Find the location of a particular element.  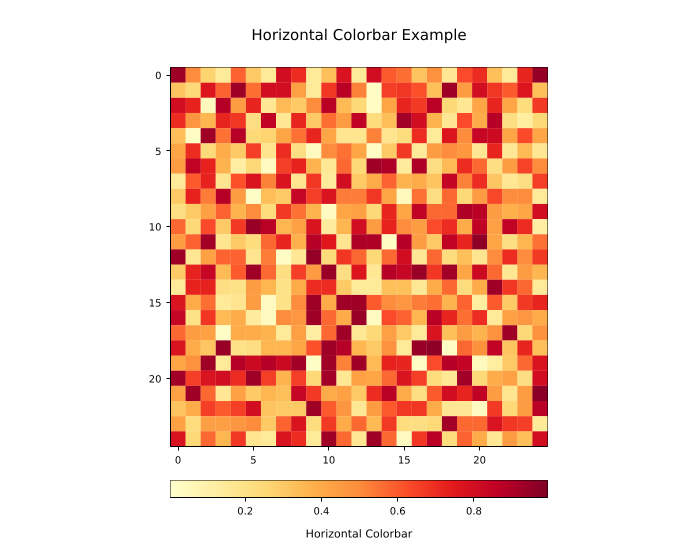

y-tick-label: 5 is located at coordinates (158, 152).